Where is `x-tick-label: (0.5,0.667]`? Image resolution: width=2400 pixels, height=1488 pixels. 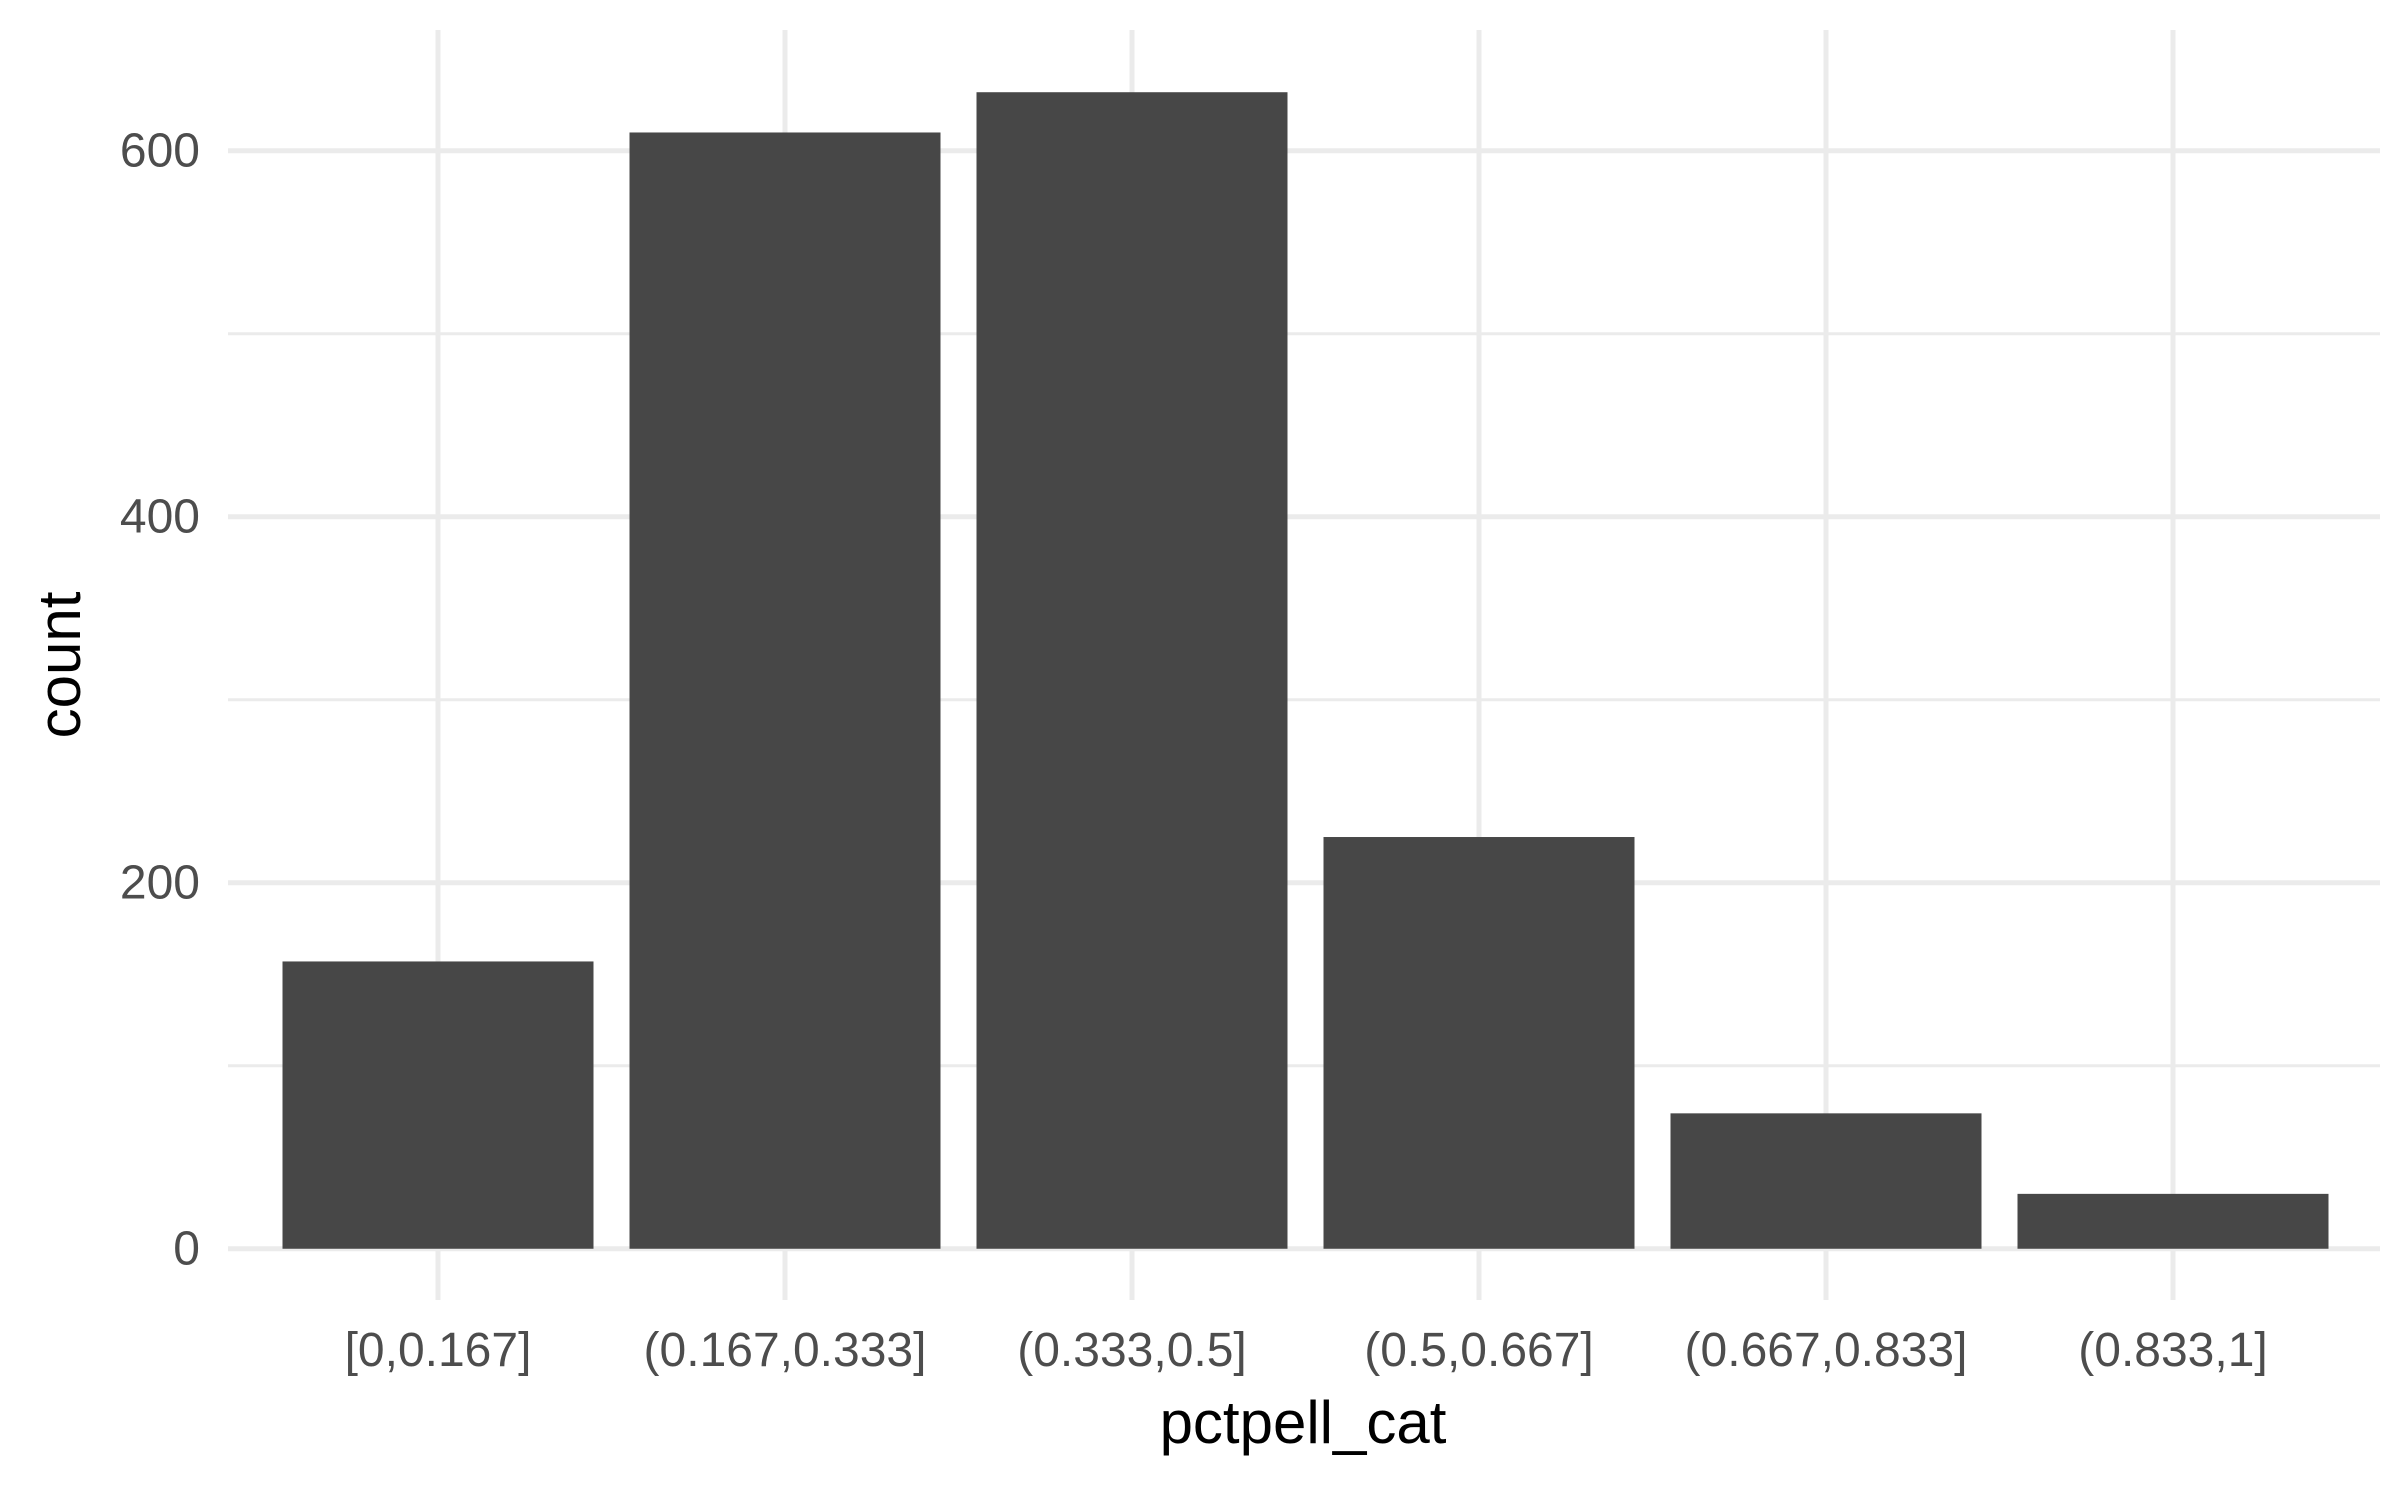 x-tick-label: (0.5,0.667] is located at coordinates (1479, 1350).